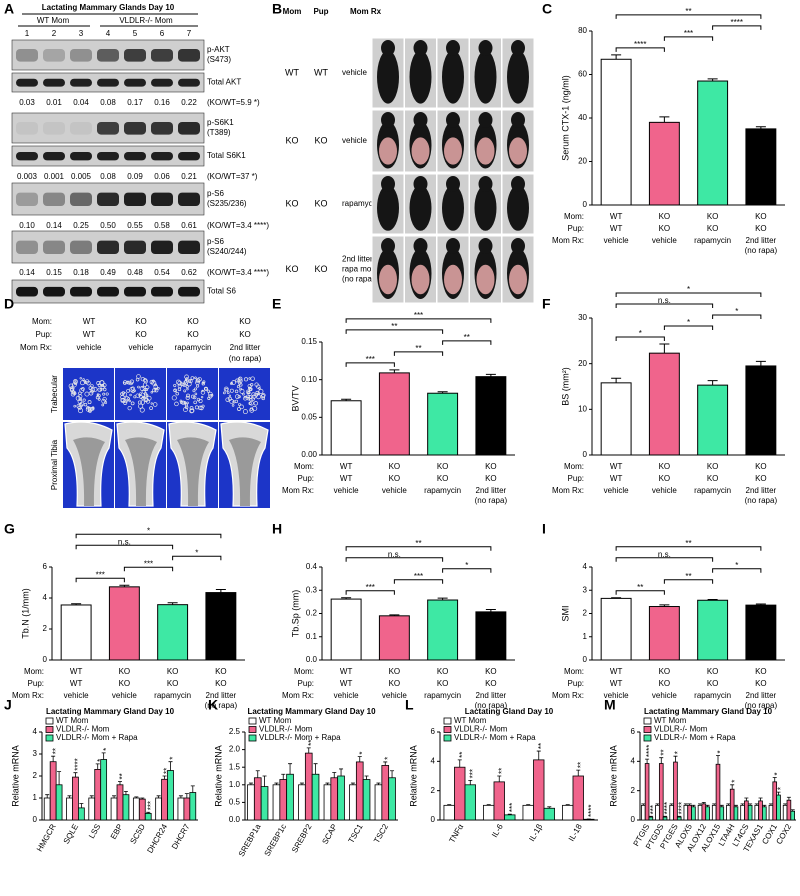  I want to click on column-label: WT, so click(89, 334).